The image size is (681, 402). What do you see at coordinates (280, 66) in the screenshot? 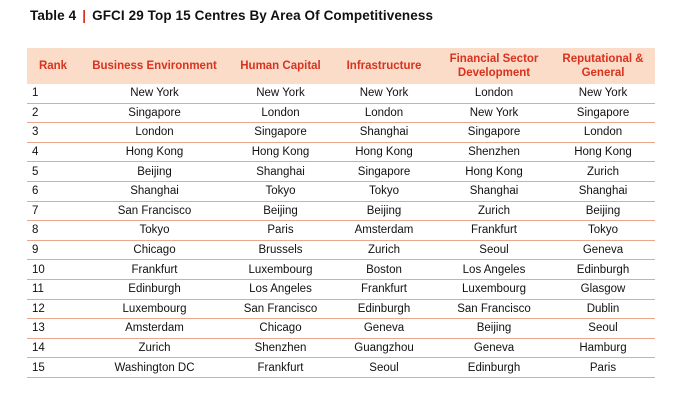
I see `column-header-human-capital: Human Capital` at bounding box center [280, 66].